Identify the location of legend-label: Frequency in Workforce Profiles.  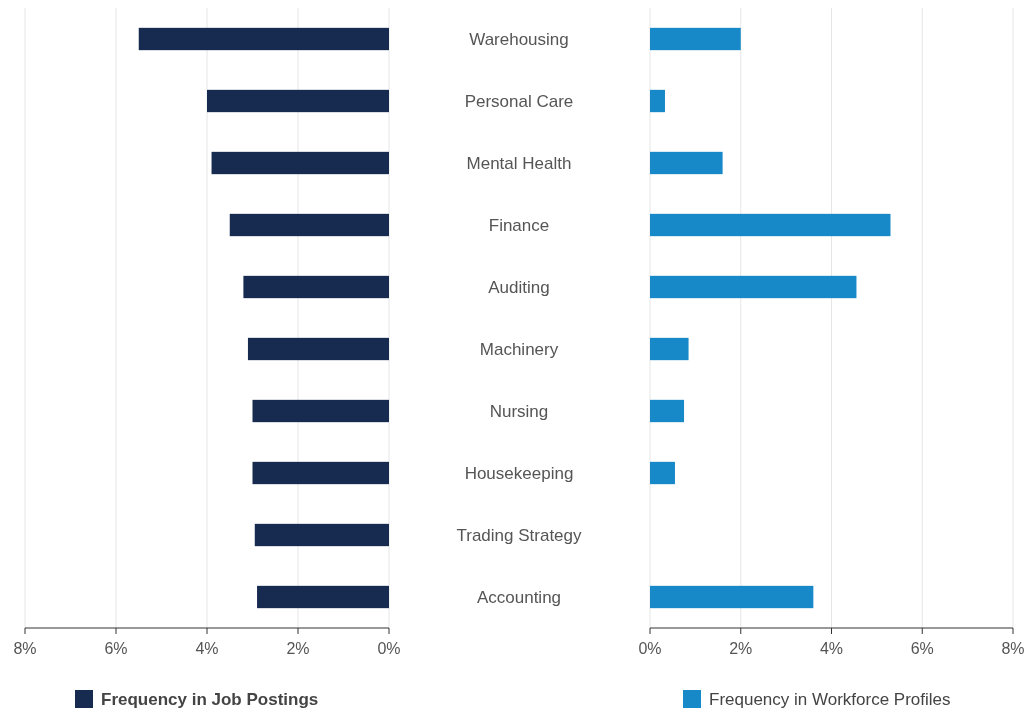
(830, 699).